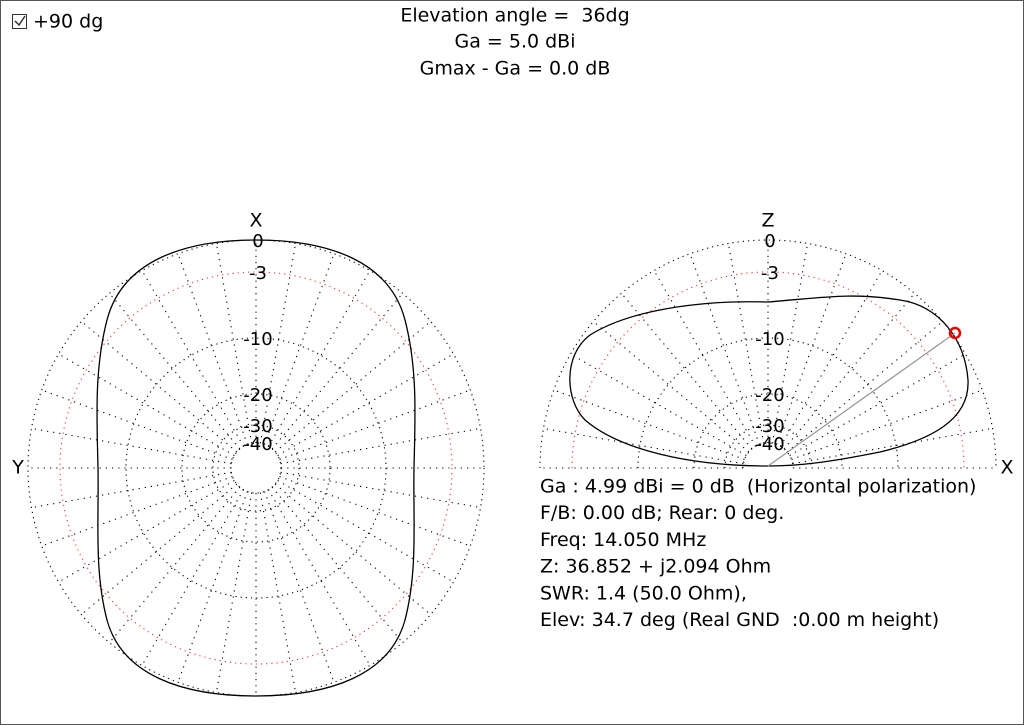 This screenshot has height=725, width=1024. I want to click on axis-label: Z, so click(767, 221).